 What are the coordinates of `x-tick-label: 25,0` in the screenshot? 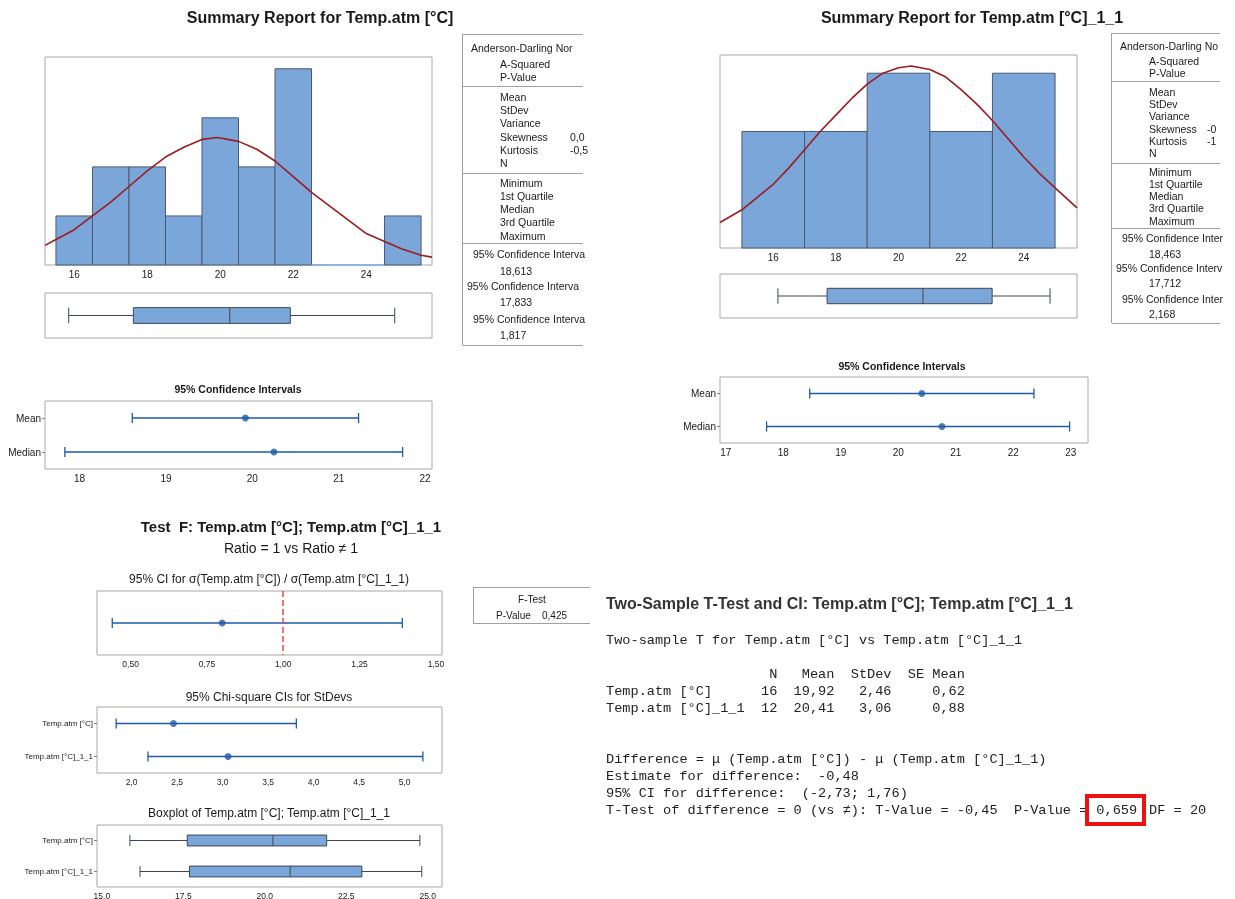 It's located at (428, 894).